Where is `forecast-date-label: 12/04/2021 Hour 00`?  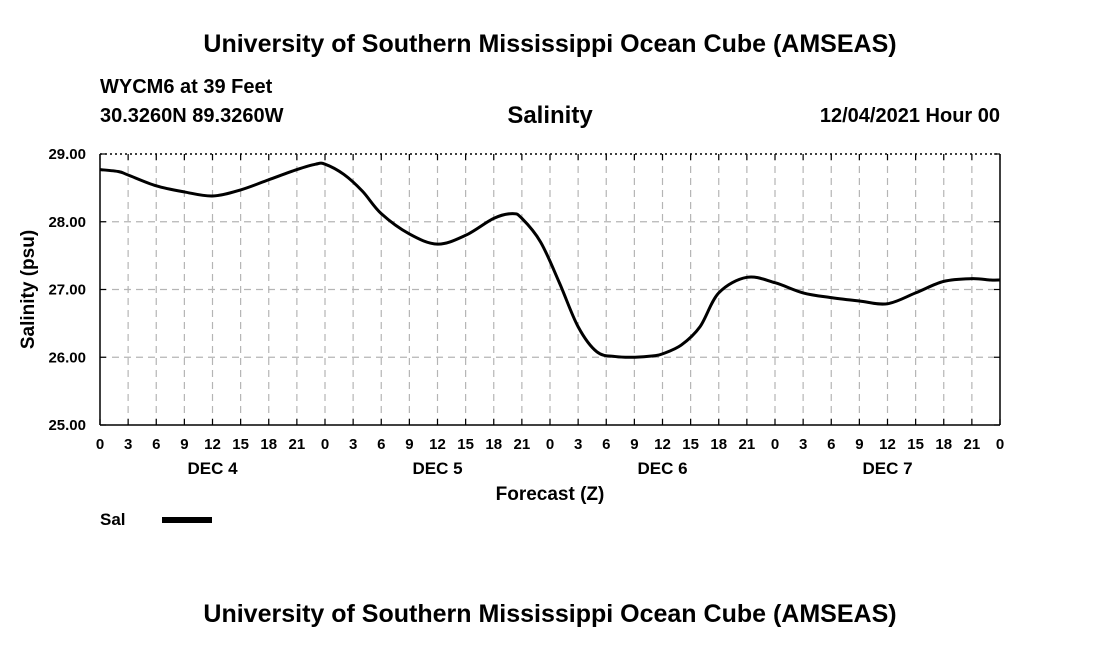
forecast-date-label: 12/04/2021 Hour 00 is located at coordinates (909, 116).